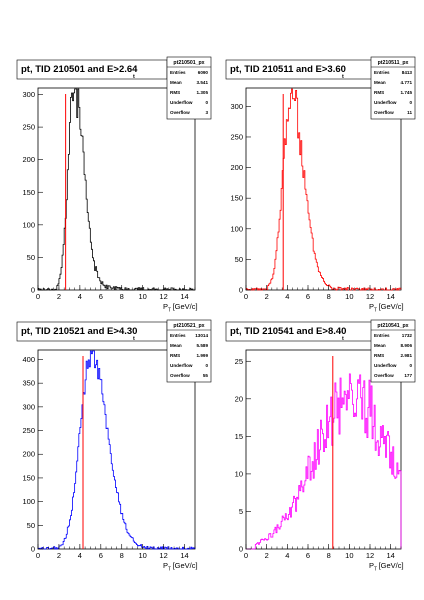 The height and width of the screenshot is (600, 424). I want to click on title-box: pt, TID 210511 and E>3.60t, so click(301, 69).